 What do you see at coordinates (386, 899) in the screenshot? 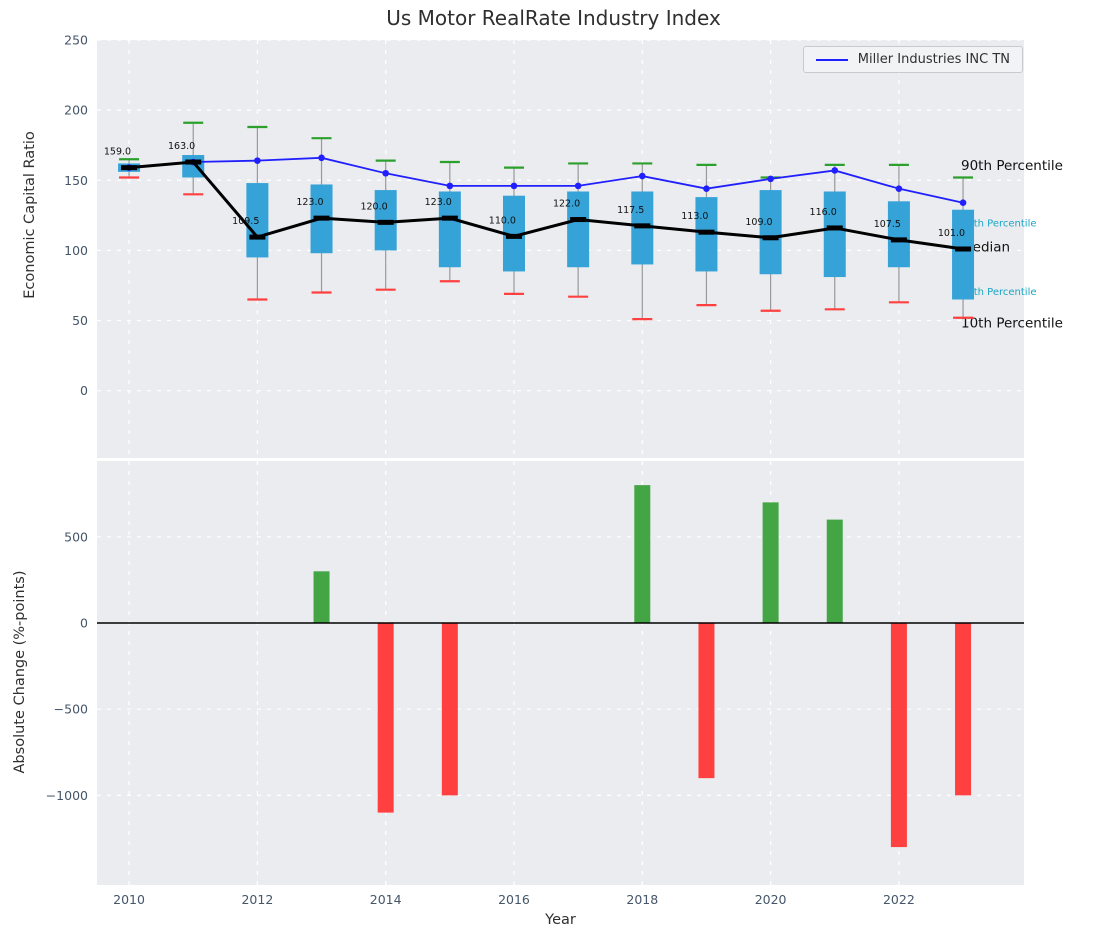
I see `x-tick-label: 2014` at bounding box center [386, 899].